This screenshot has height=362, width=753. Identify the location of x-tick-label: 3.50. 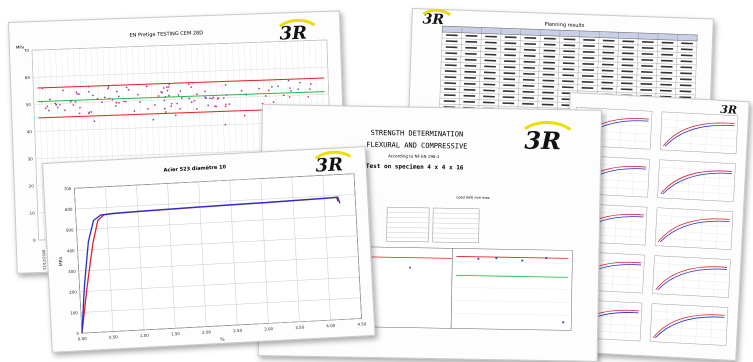
(300, 326).